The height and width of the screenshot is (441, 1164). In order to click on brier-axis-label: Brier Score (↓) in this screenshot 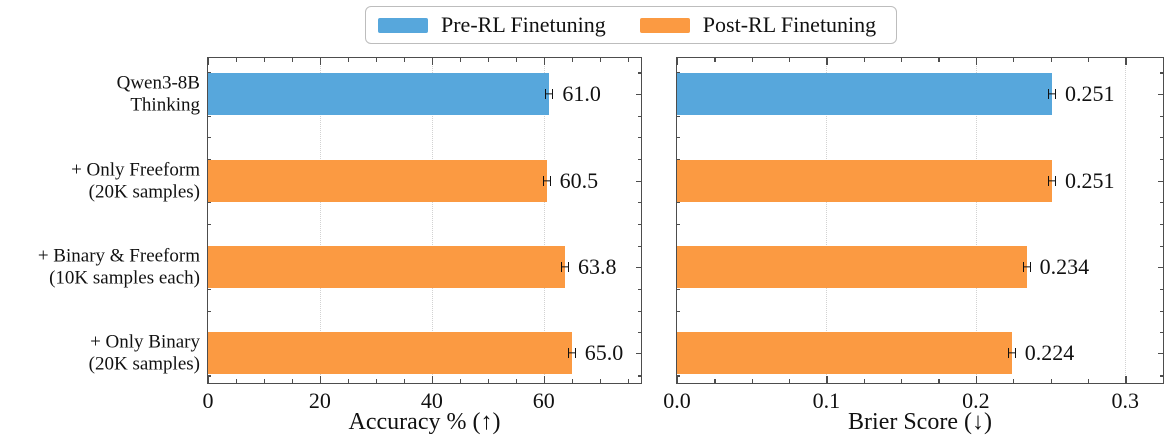, I will do `click(920, 422)`.